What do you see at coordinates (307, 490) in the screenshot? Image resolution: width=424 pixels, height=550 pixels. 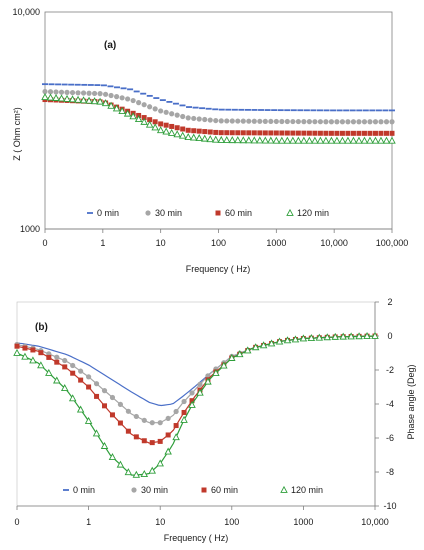 I see `panel-b-legend-label: 120 min` at bounding box center [307, 490].